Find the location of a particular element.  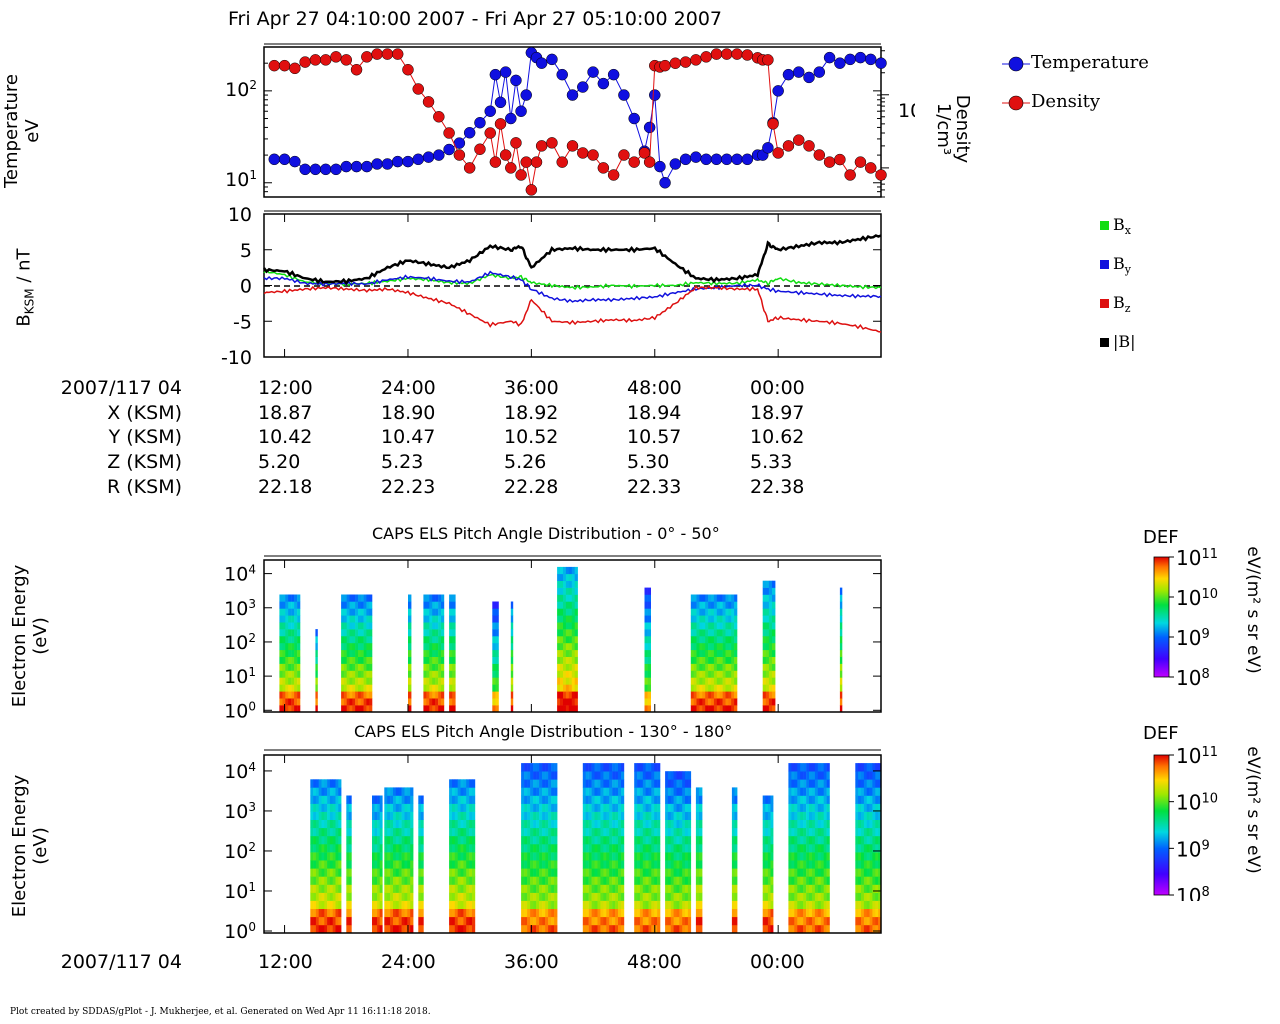

temperature-point is located at coordinates (696, 157).